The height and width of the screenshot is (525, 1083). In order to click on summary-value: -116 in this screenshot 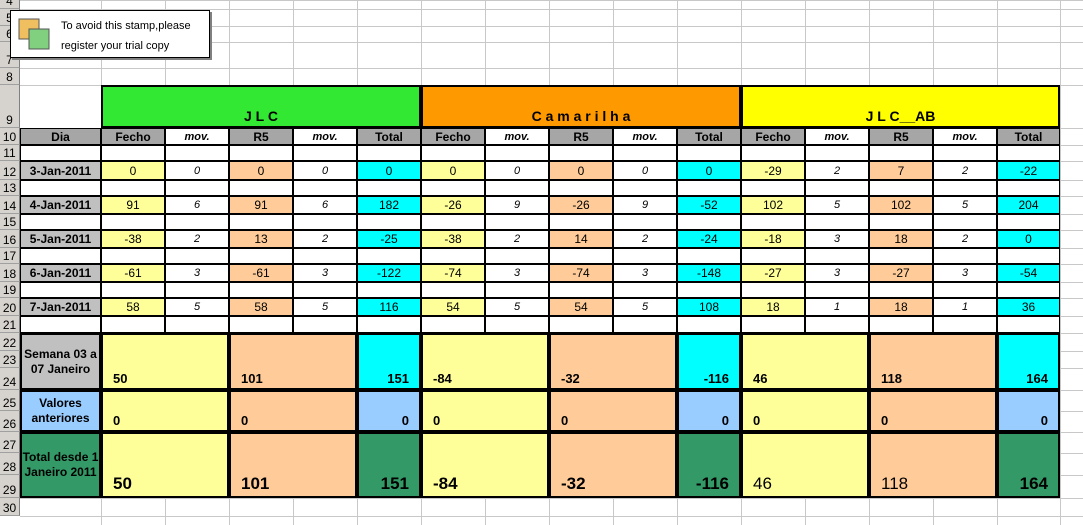, I will do `click(709, 465)`.